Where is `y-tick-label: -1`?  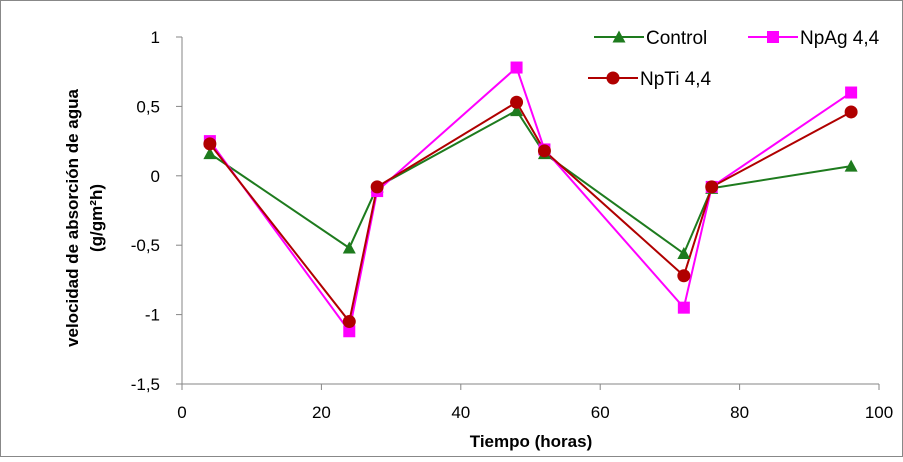 y-tick-label: -1 is located at coordinates (152, 315).